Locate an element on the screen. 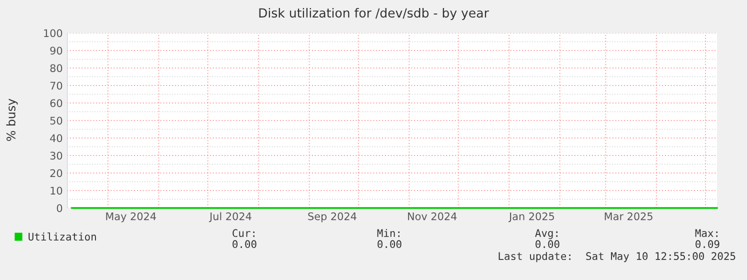 This screenshot has width=747, height=280. x-tick-label: Sep 2024 is located at coordinates (332, 217).